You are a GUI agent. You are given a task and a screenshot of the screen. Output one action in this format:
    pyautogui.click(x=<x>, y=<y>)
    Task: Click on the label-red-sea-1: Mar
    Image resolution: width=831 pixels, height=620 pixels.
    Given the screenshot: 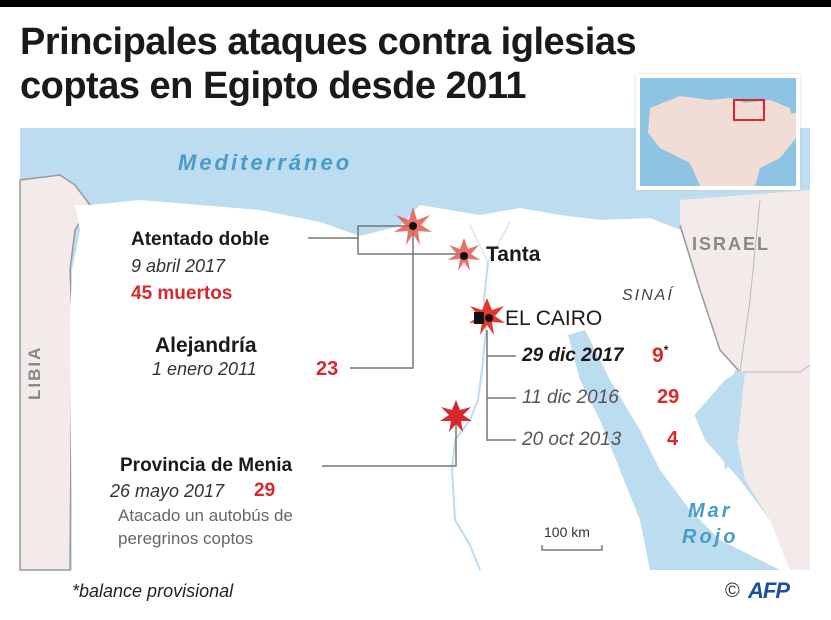 What is the action you would take?
    pyautogui.click(x=710, y=511)
    